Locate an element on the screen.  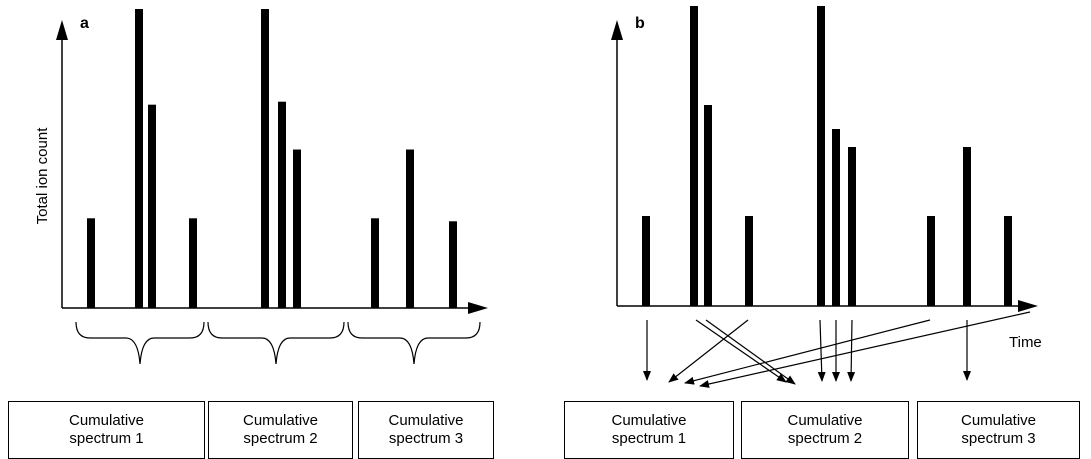
panel-a-spectrum-box-2: Cumulative spectrum 2 is located at coordinates (280, 430).